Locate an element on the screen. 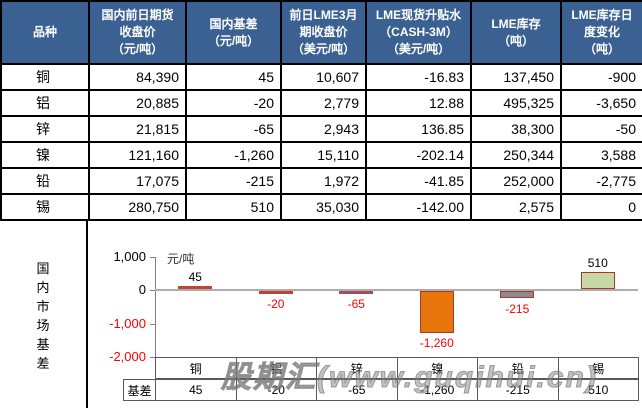 The image size is (642, 408). chart-table-value-cell: -20 is located at coordinates (276, 390).